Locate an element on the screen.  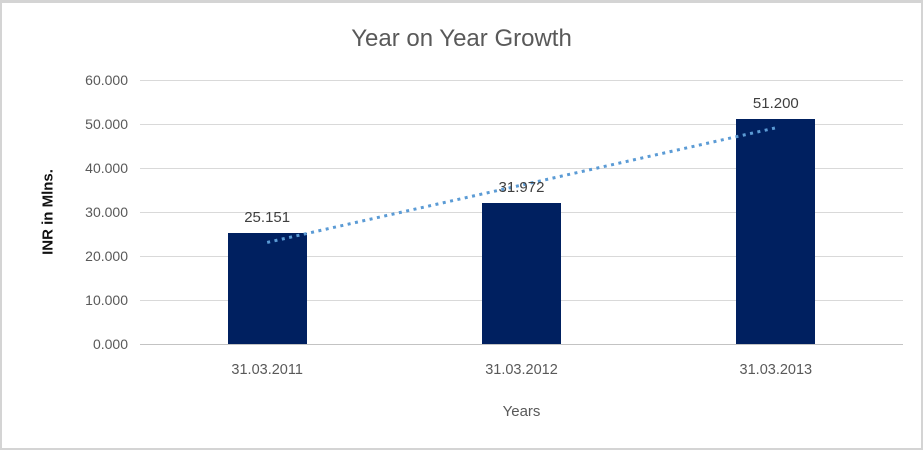
y-tick-label: 60.000 is located at coordinates (106, 80).